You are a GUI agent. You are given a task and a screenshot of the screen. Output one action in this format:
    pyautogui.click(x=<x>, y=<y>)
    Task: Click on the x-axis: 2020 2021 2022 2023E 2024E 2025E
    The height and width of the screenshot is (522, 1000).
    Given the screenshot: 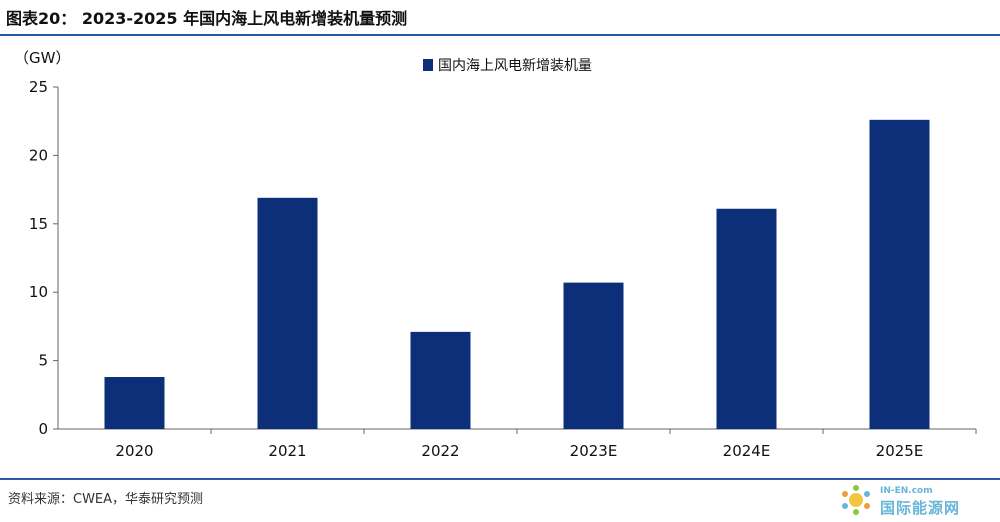 What is the action you would take?
    pyautogui.click(x=546, y=444)
    